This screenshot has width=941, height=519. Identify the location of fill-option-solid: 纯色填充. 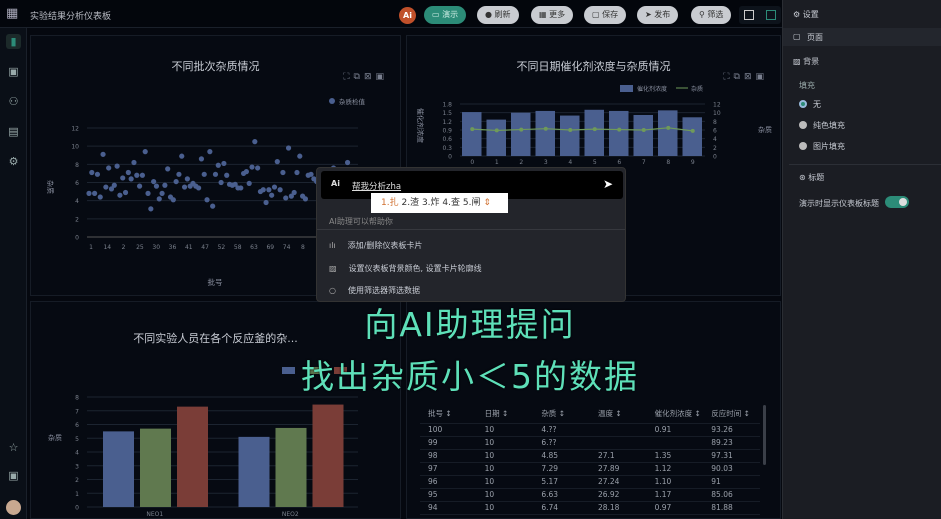
(822, 125).